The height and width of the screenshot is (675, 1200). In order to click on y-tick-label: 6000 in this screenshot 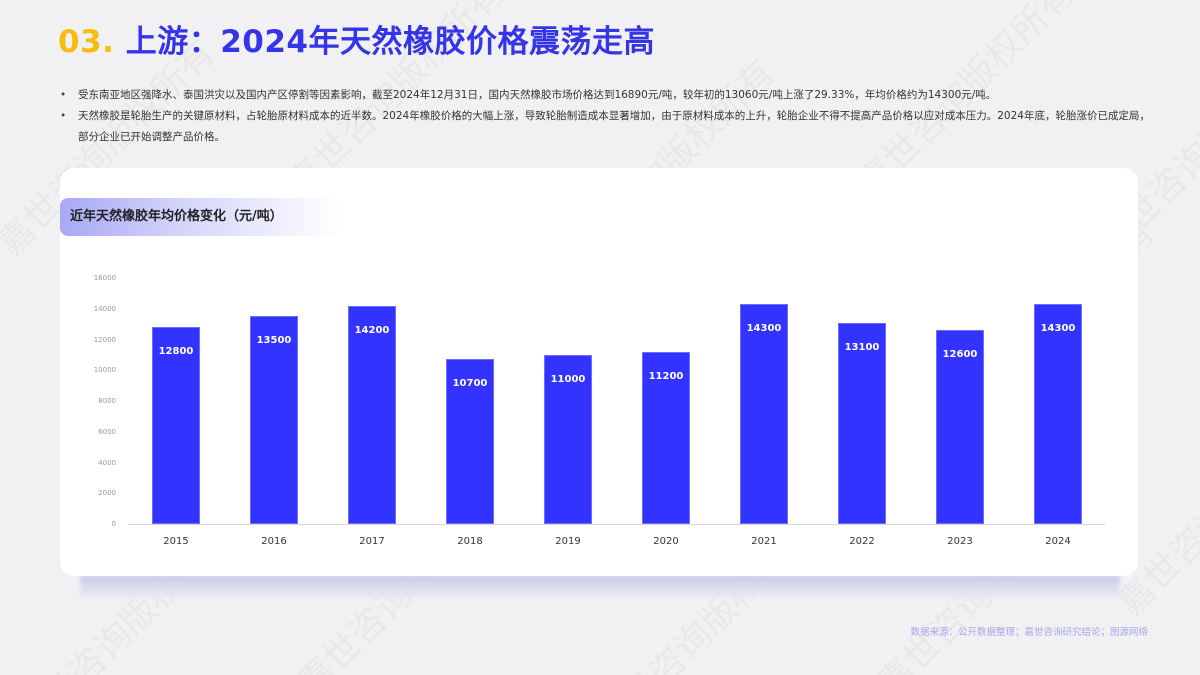, I will do `click(107, 431)`.